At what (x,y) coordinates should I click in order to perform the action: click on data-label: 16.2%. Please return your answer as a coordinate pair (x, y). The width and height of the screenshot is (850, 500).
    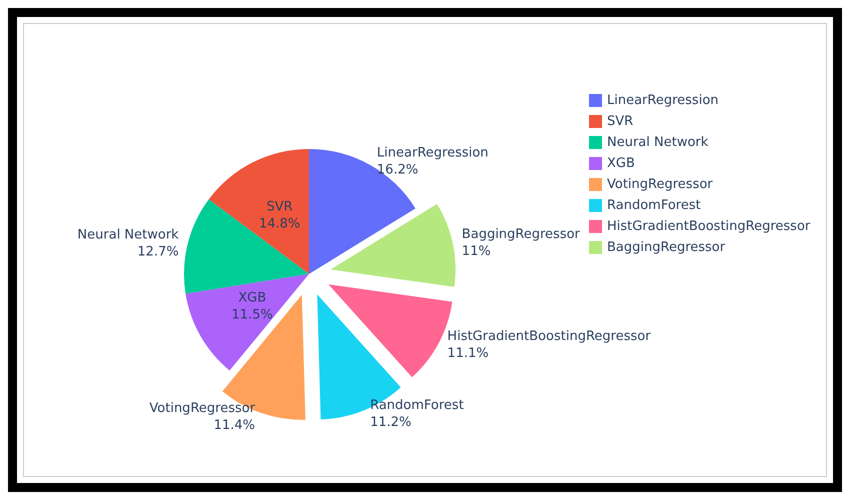
    Looking at the image, I should click on (397, 170).